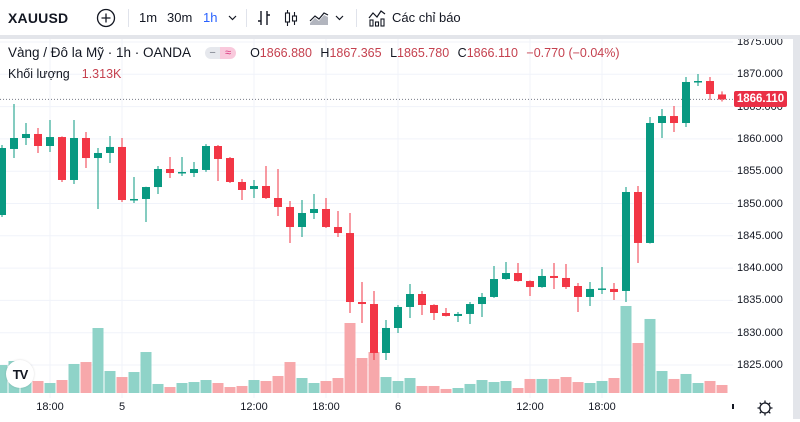 This screenshot has height=422, width=800. I want to click on interval-dropdown-button, so click(232, 17).